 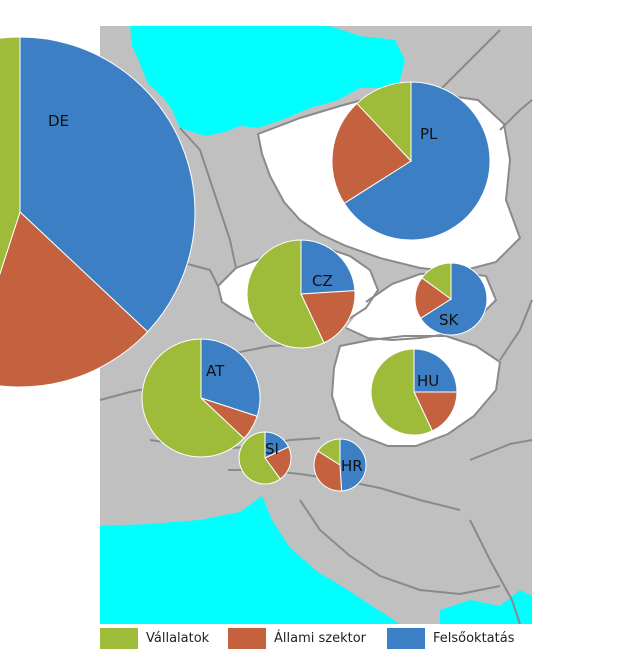 I want to click on pie-slice-de-allami, so click(x=74, y=299).